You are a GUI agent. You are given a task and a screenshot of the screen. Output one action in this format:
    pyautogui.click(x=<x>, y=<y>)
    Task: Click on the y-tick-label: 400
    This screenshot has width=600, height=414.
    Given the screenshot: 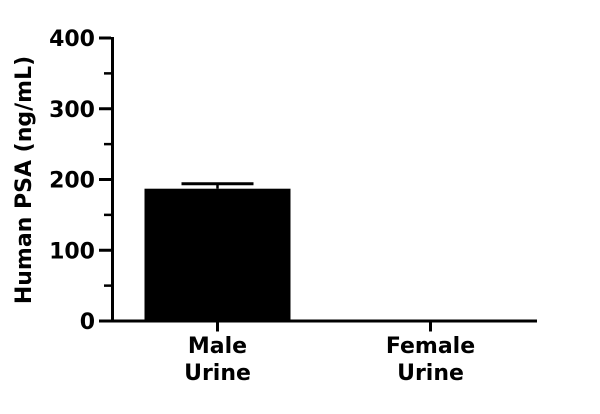 What is the action you would take?
    pyautogui.click(x=72, y=39)
    